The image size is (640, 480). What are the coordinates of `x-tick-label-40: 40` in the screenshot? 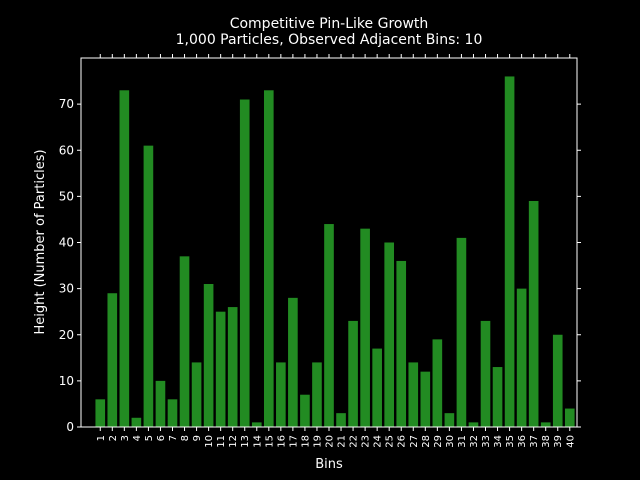 It's located at (570, 441).